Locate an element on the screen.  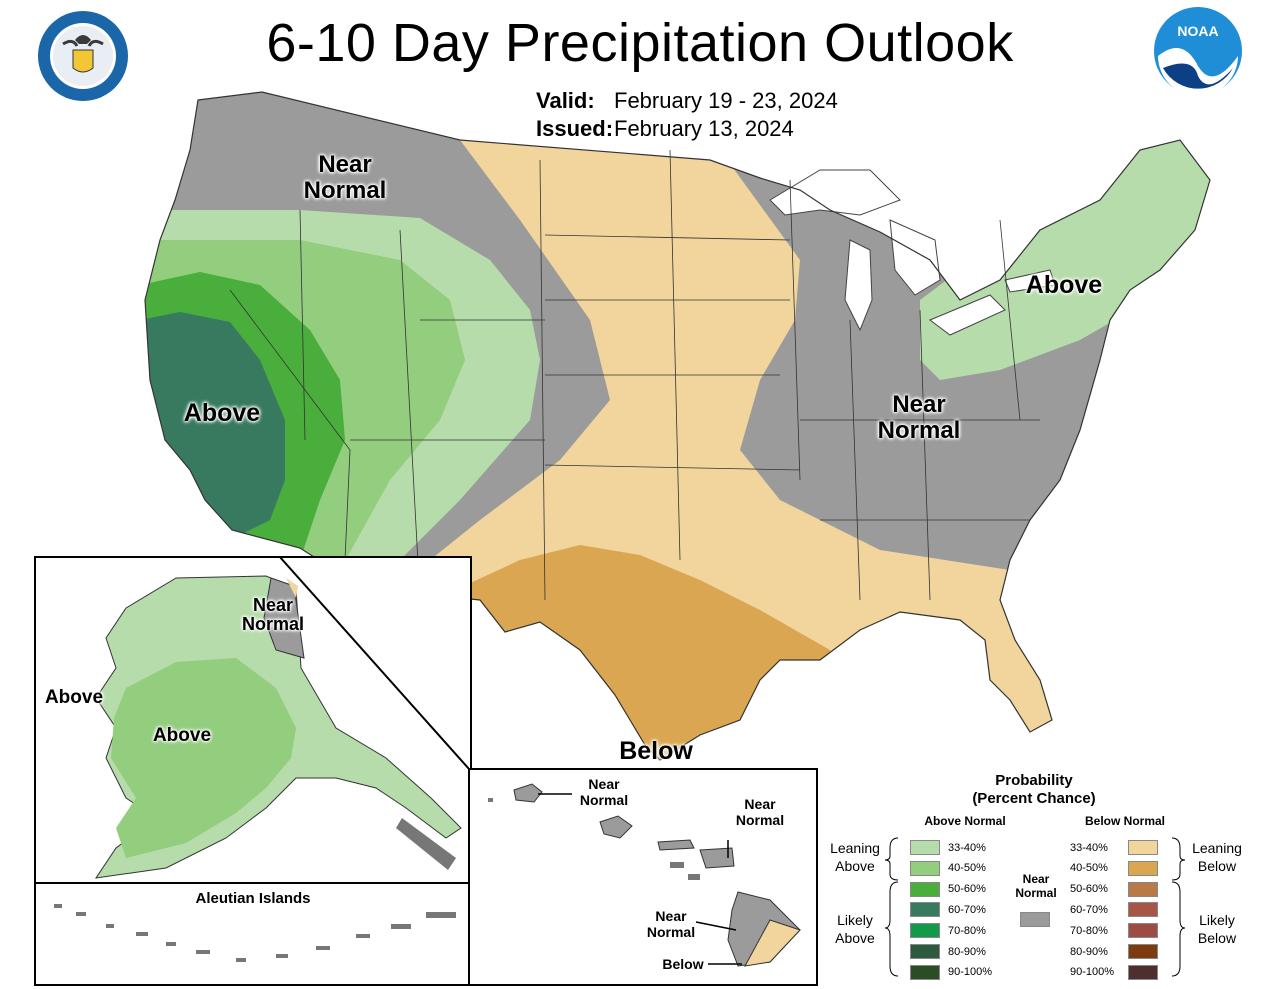
lake-erie is located at coordinates (967, 315).